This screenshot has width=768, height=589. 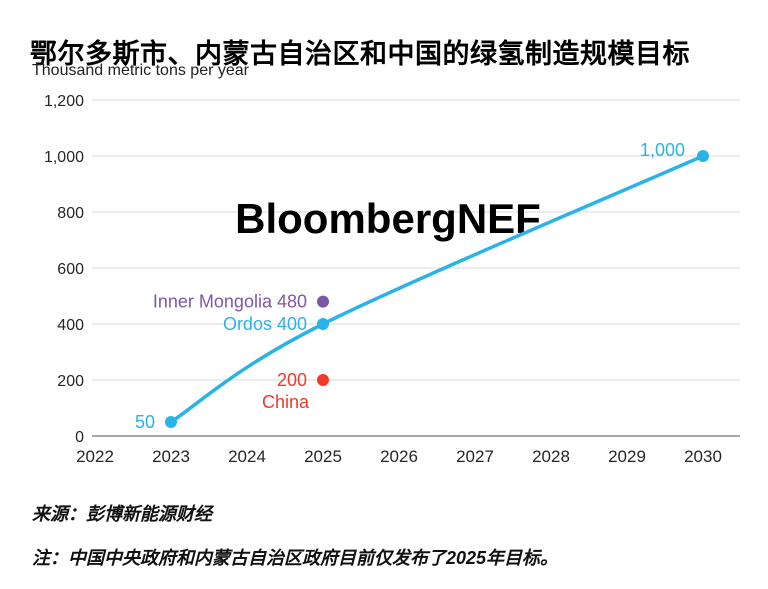 What do you see at coordinates (79, 437) in the screenshot?
I see `y-tick-label: 0` at bounding box center [79, 437].